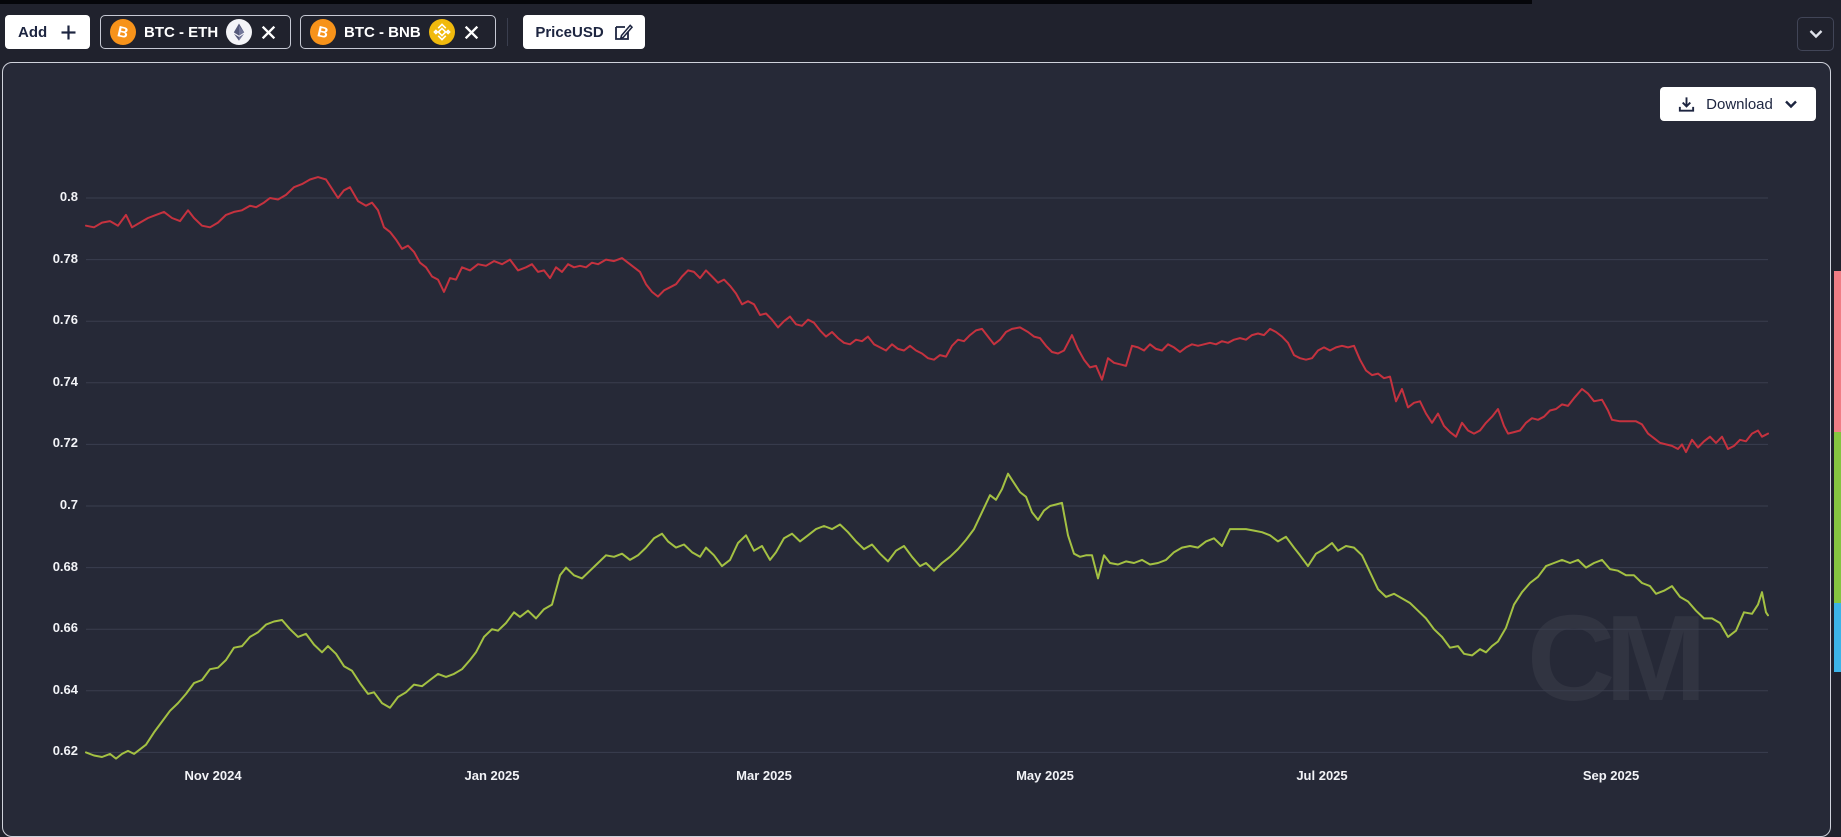 The width and height of the screenshot is (1841, 837). What do you see at coordinates (1617, 658) in the screenshot?
I see `coinmetrics-watermark: CM` at bounding box center [1617, 658].